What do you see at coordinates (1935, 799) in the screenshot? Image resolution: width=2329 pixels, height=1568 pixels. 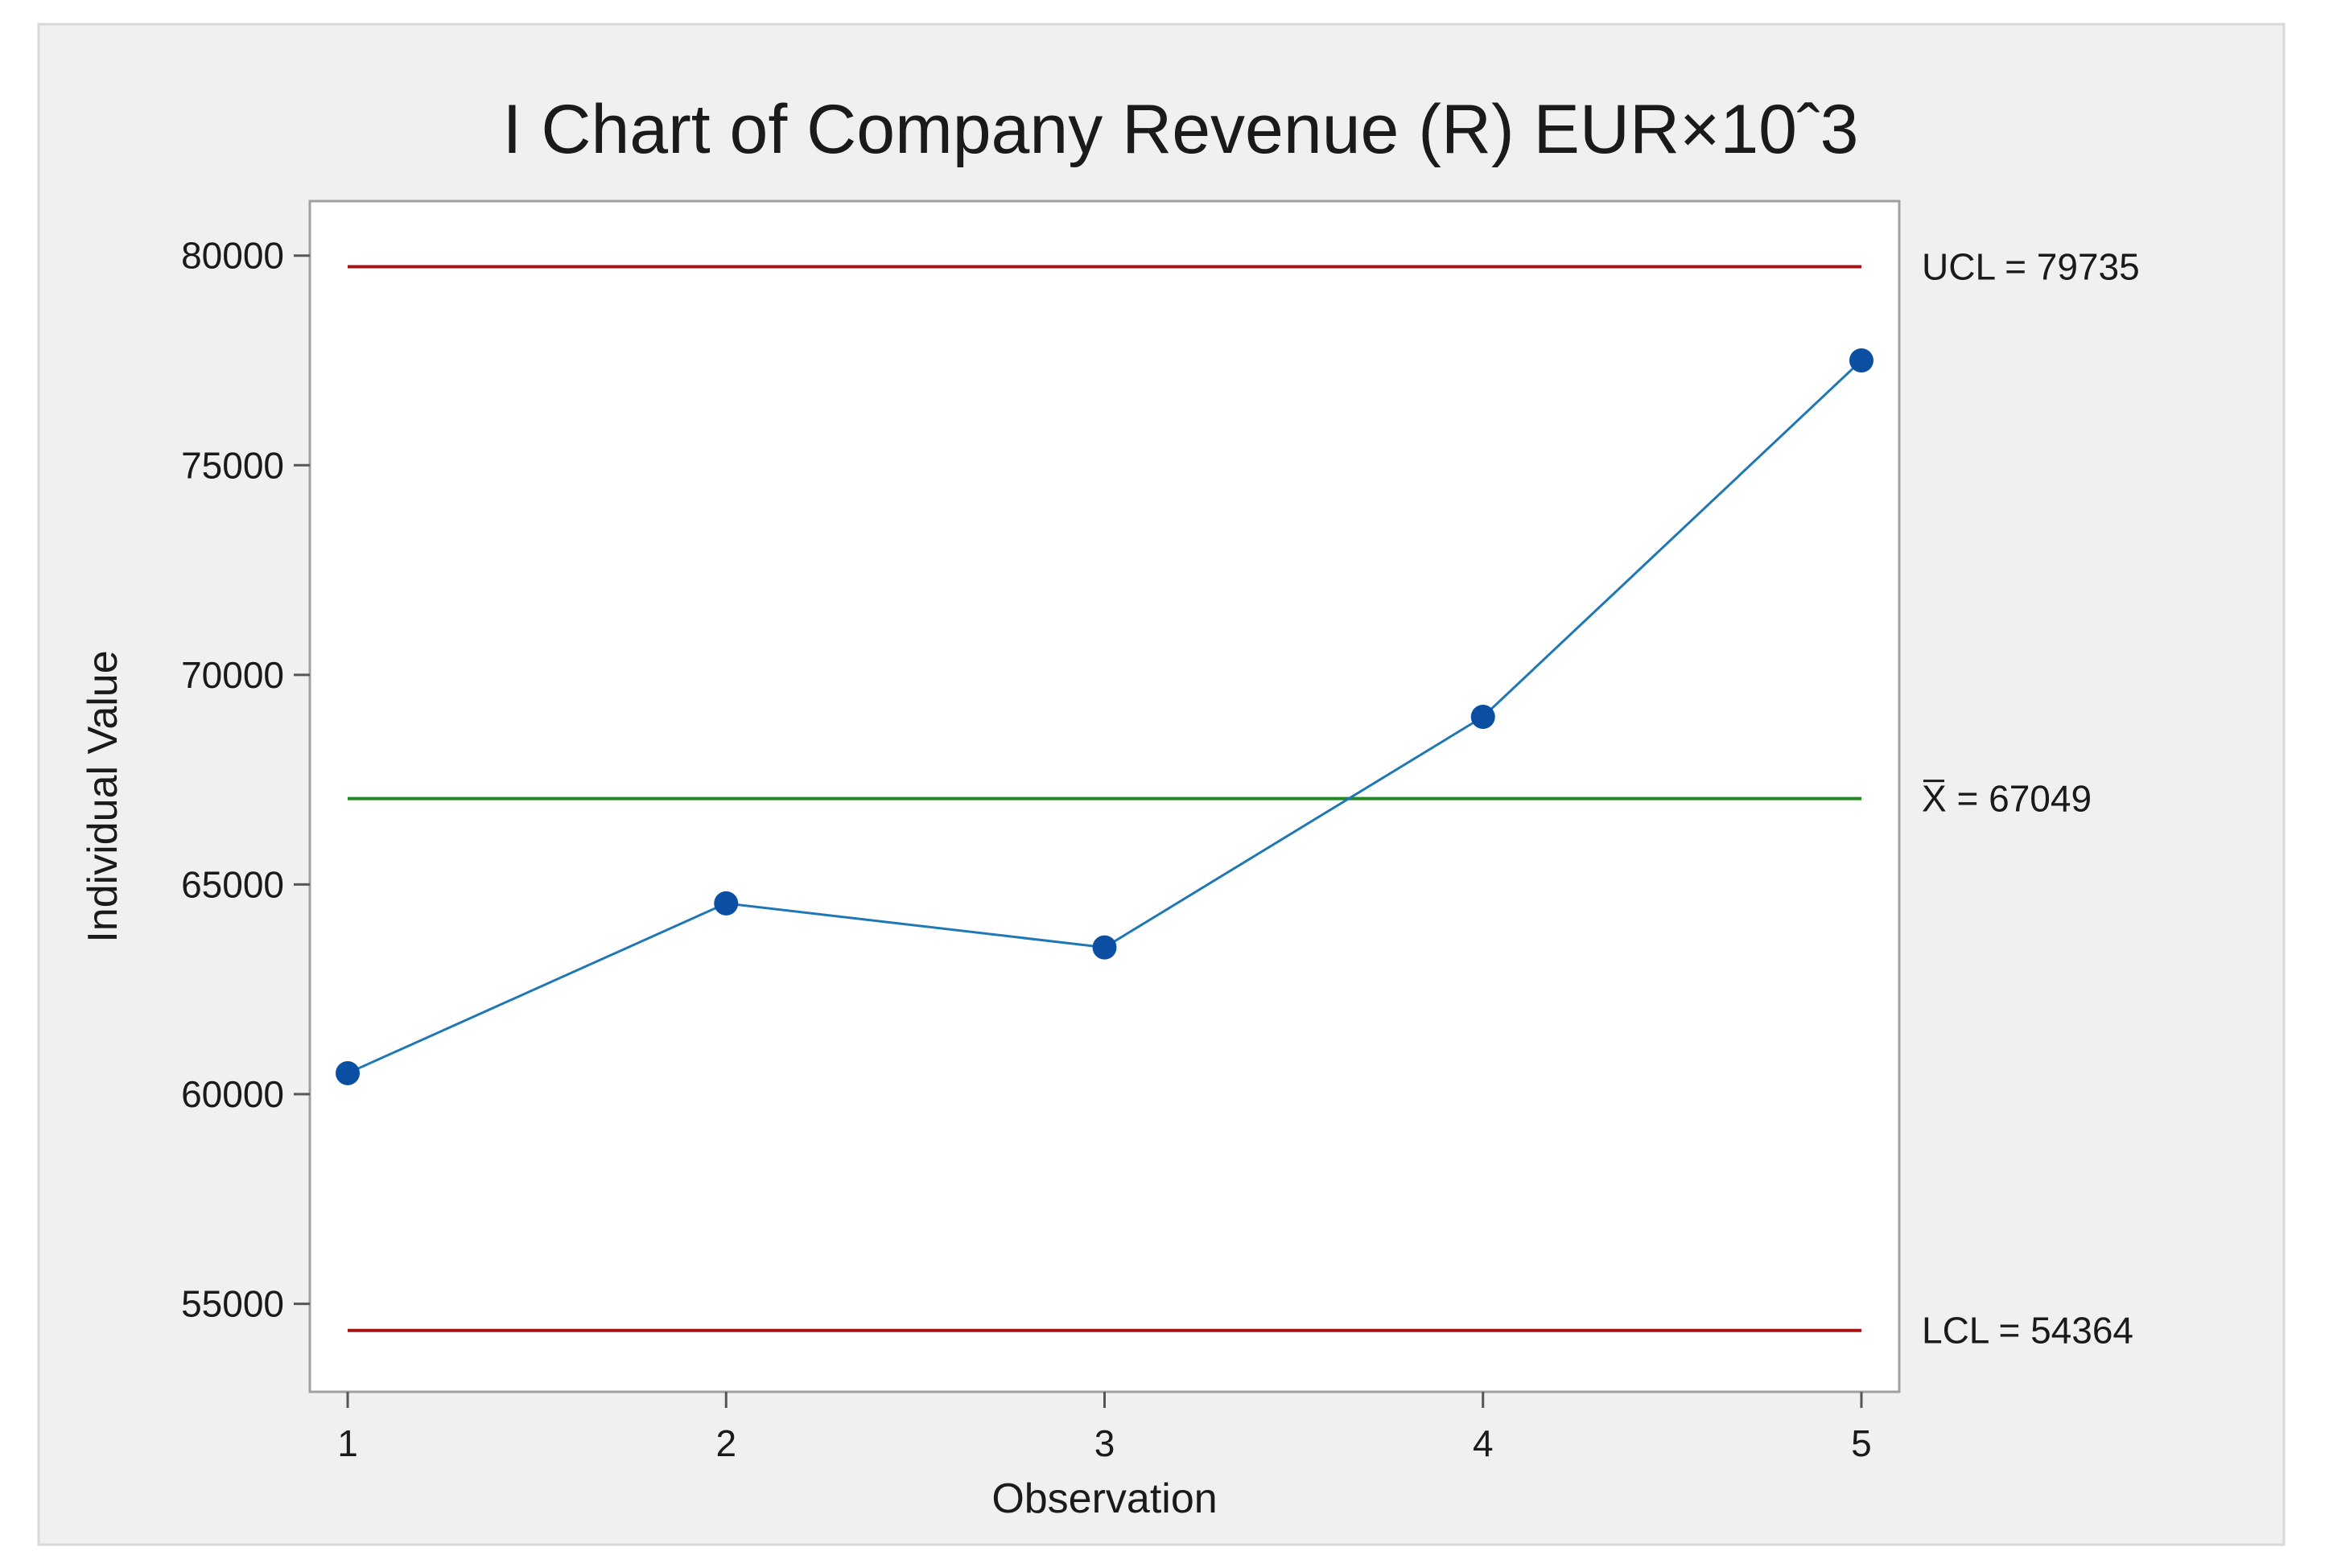 I see `center-line-symbol: X` at bounding box center [1935, 799].